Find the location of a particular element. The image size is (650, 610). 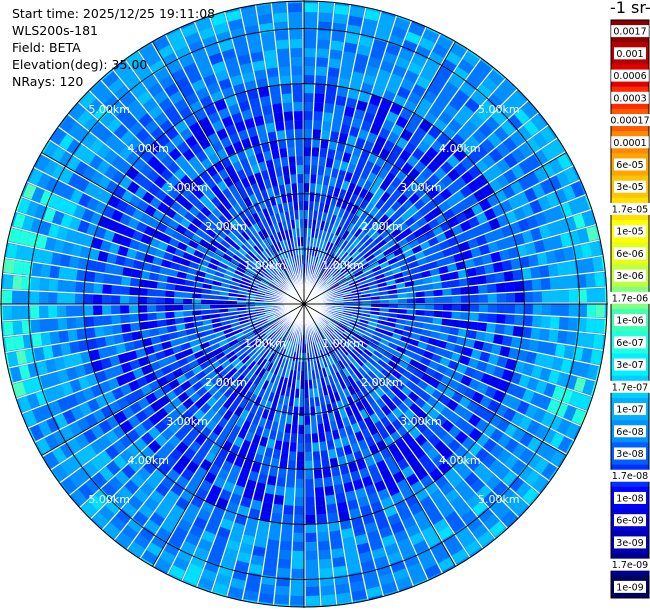

colorbar-tick-label: 1.7e-08 is located at coordinates (630, 476).